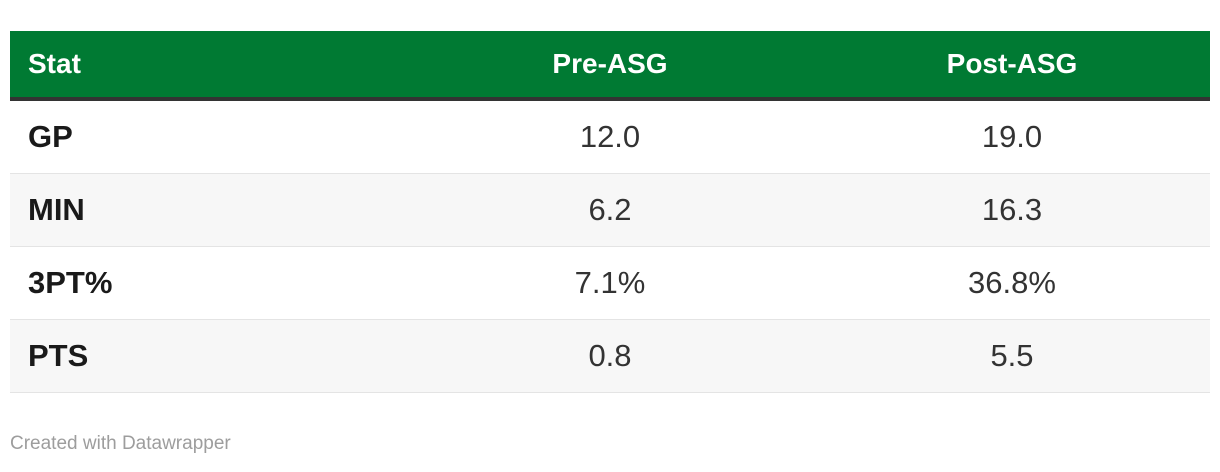  I want to click on row-label: GP, so click(50, 136).